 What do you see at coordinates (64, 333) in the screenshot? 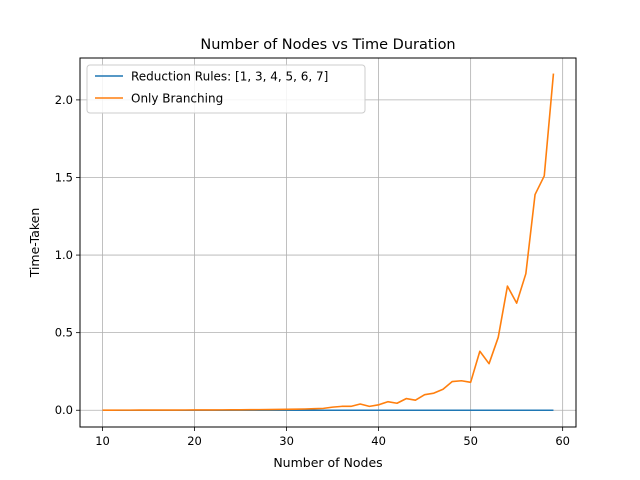
I see `y-tick-label: 0.5` at bounding box center [64, 333].